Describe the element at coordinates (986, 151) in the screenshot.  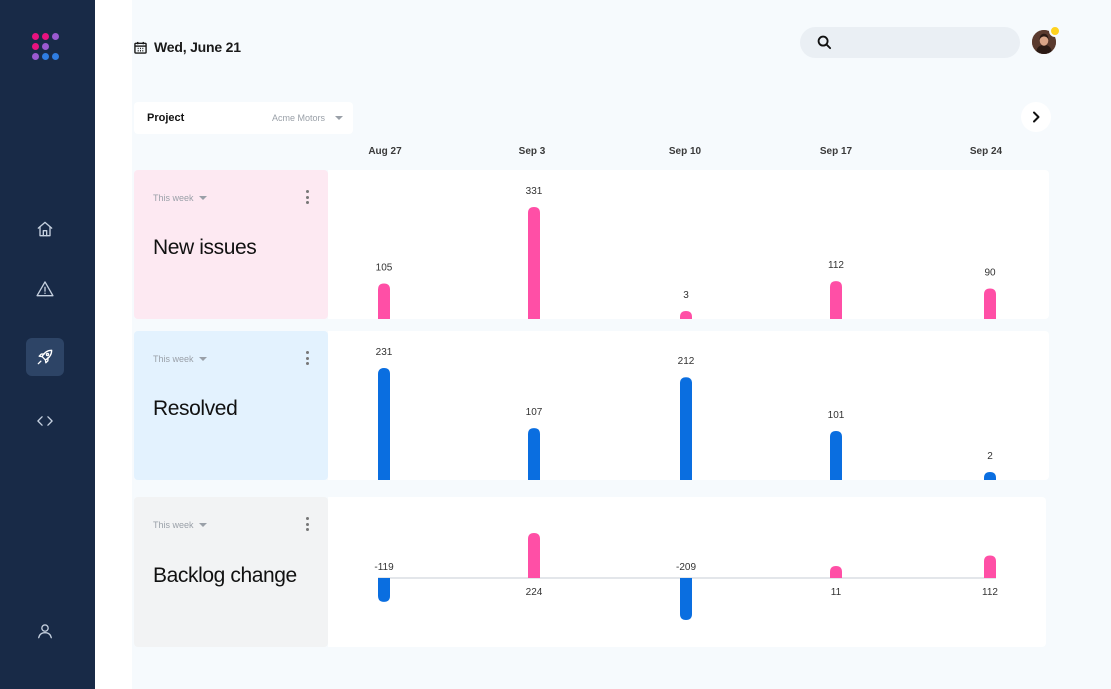
I see `column-header: Sep 24` at that location.